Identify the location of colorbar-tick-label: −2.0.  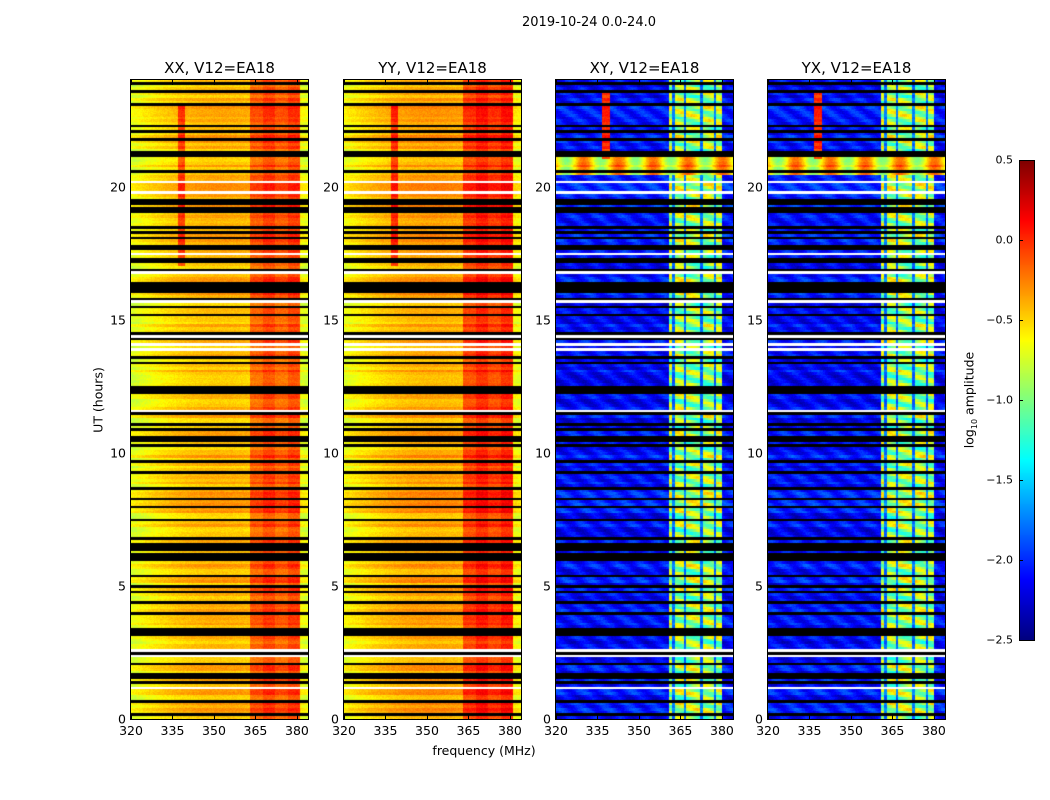
(999, 560).